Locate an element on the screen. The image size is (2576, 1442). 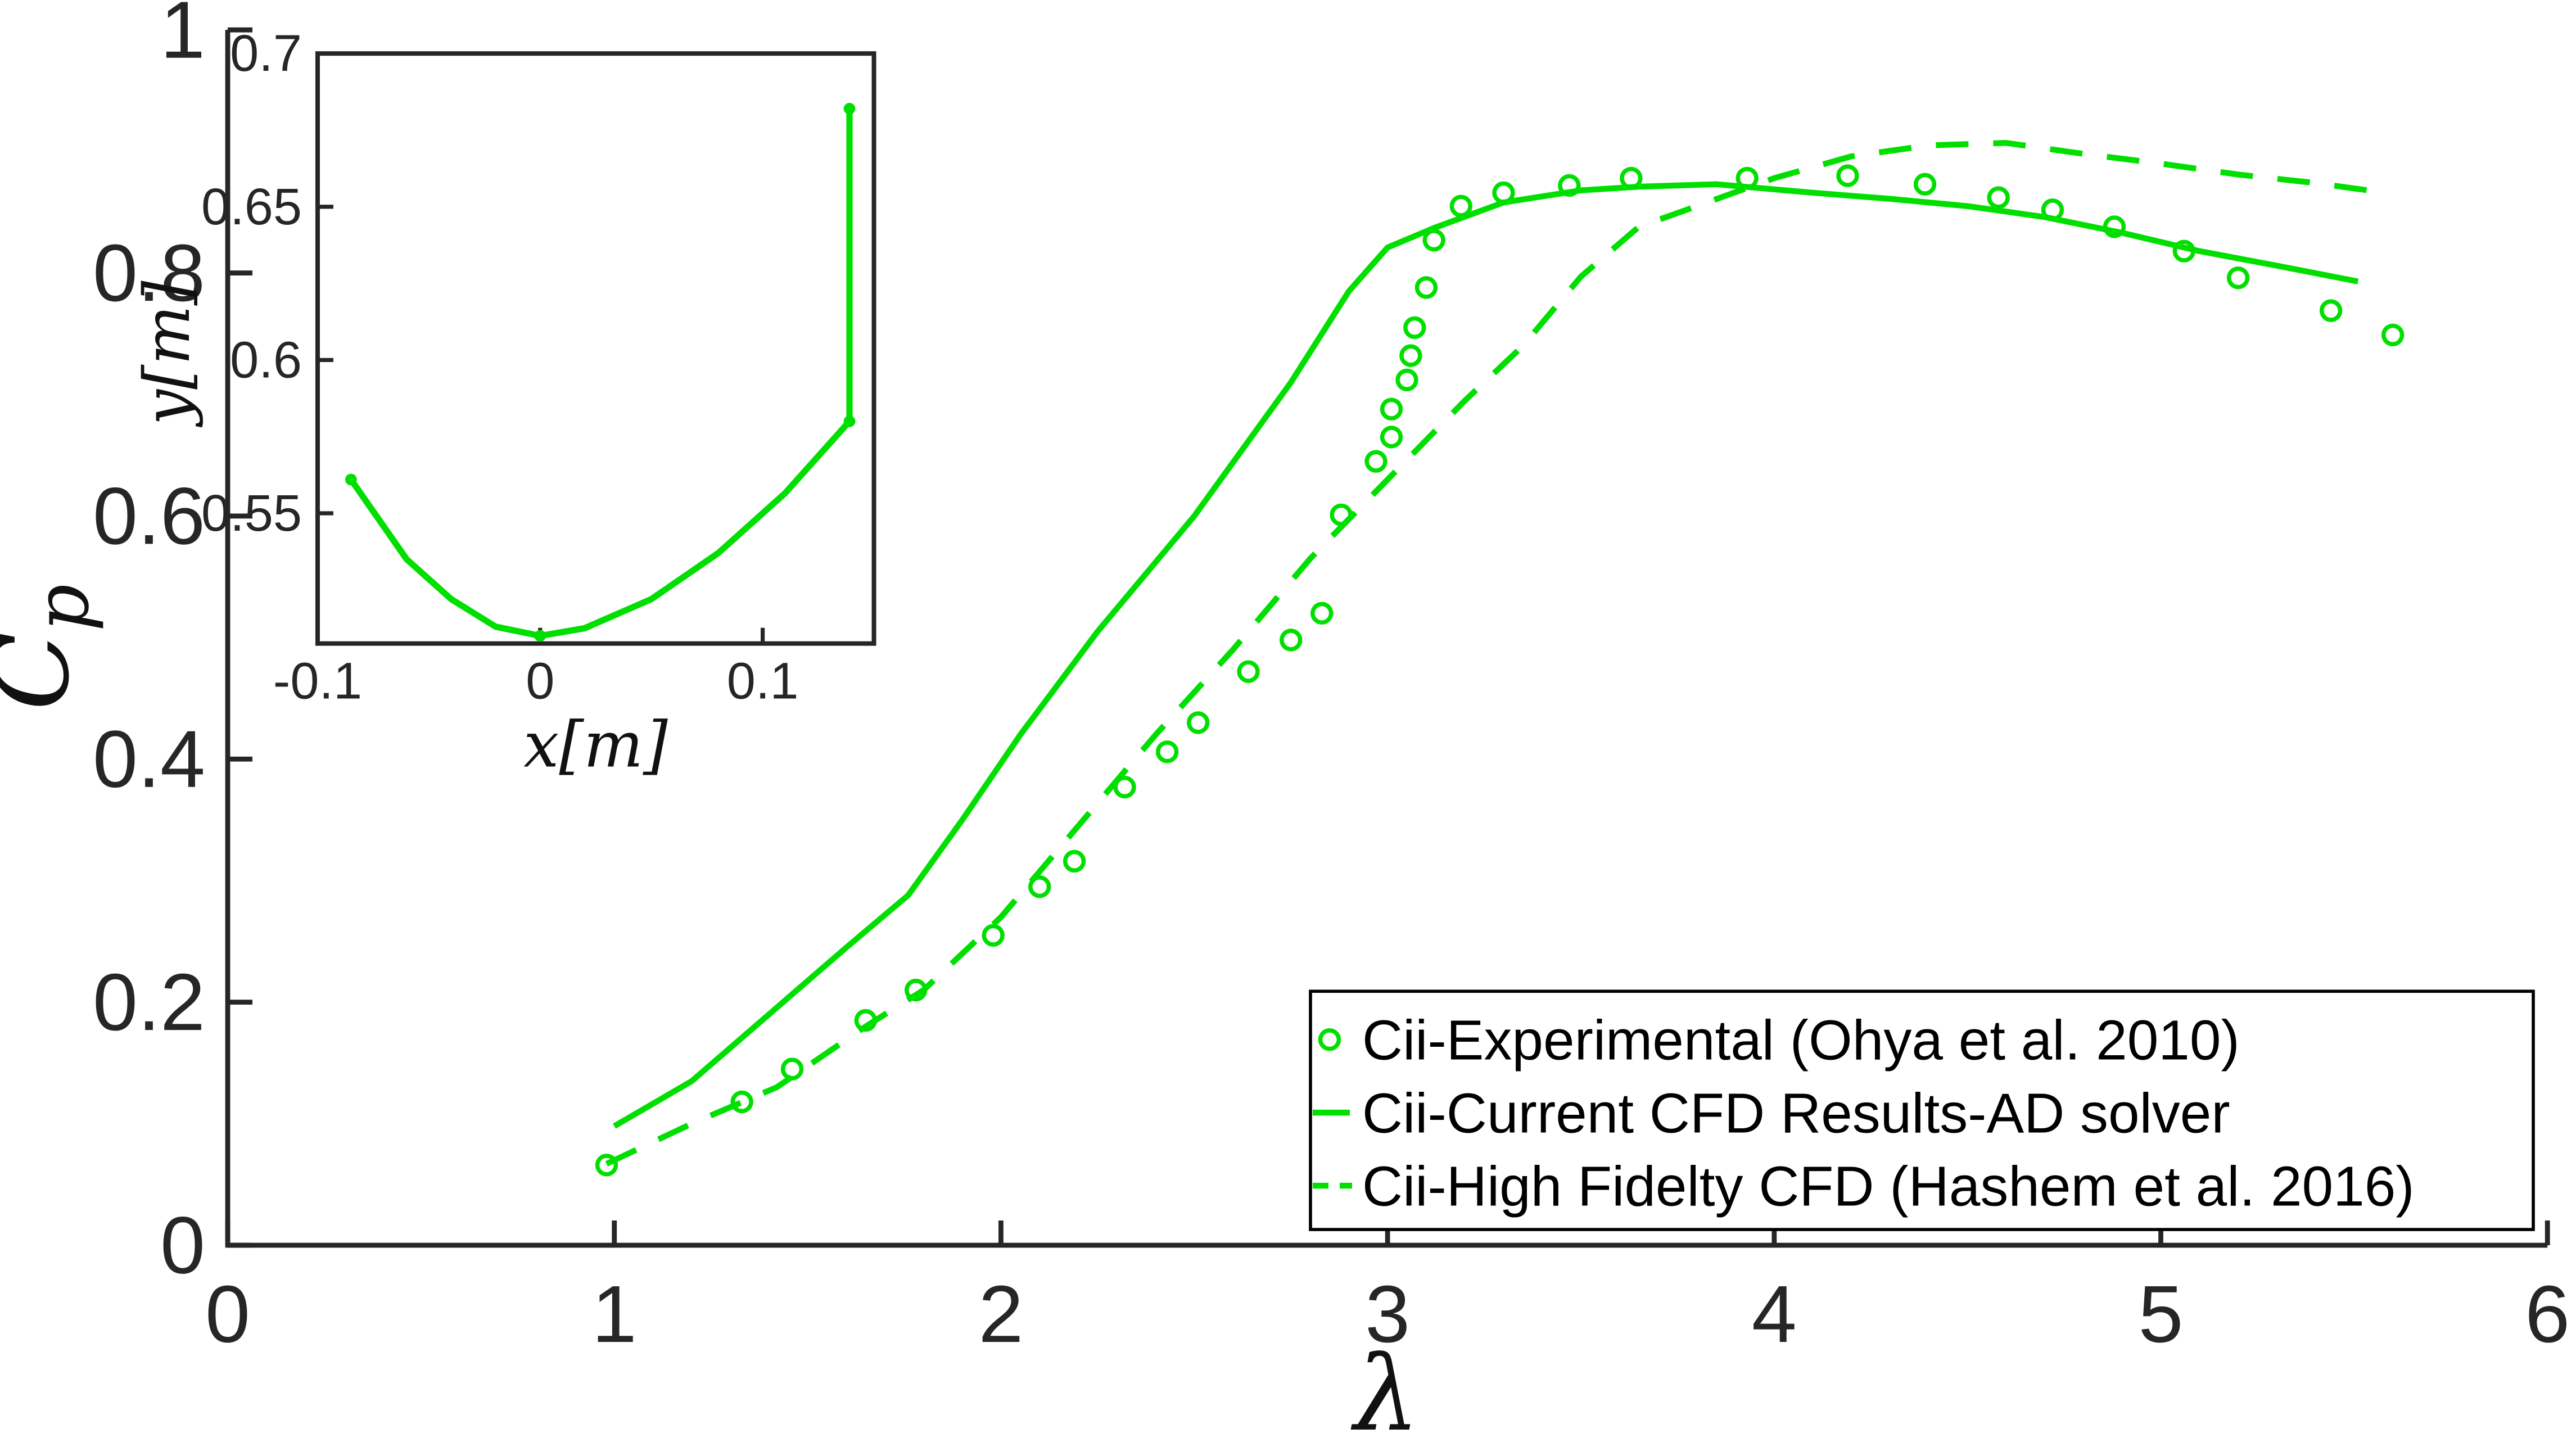
y-tick-label: 0.6 is located at coordinates (149, 516).